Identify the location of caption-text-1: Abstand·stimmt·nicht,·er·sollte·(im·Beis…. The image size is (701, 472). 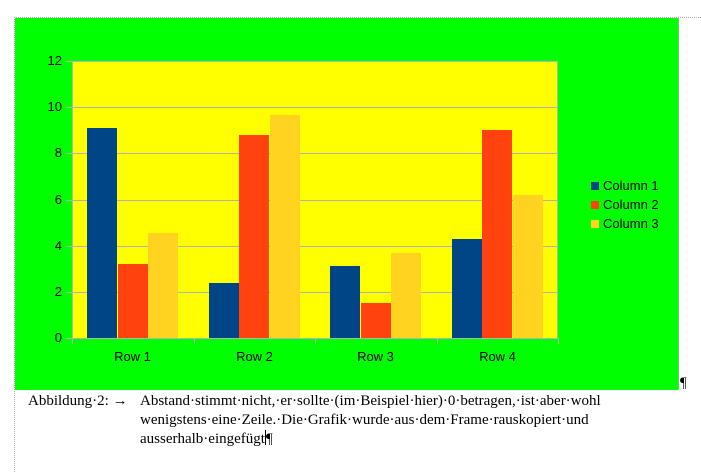
(370, 401).